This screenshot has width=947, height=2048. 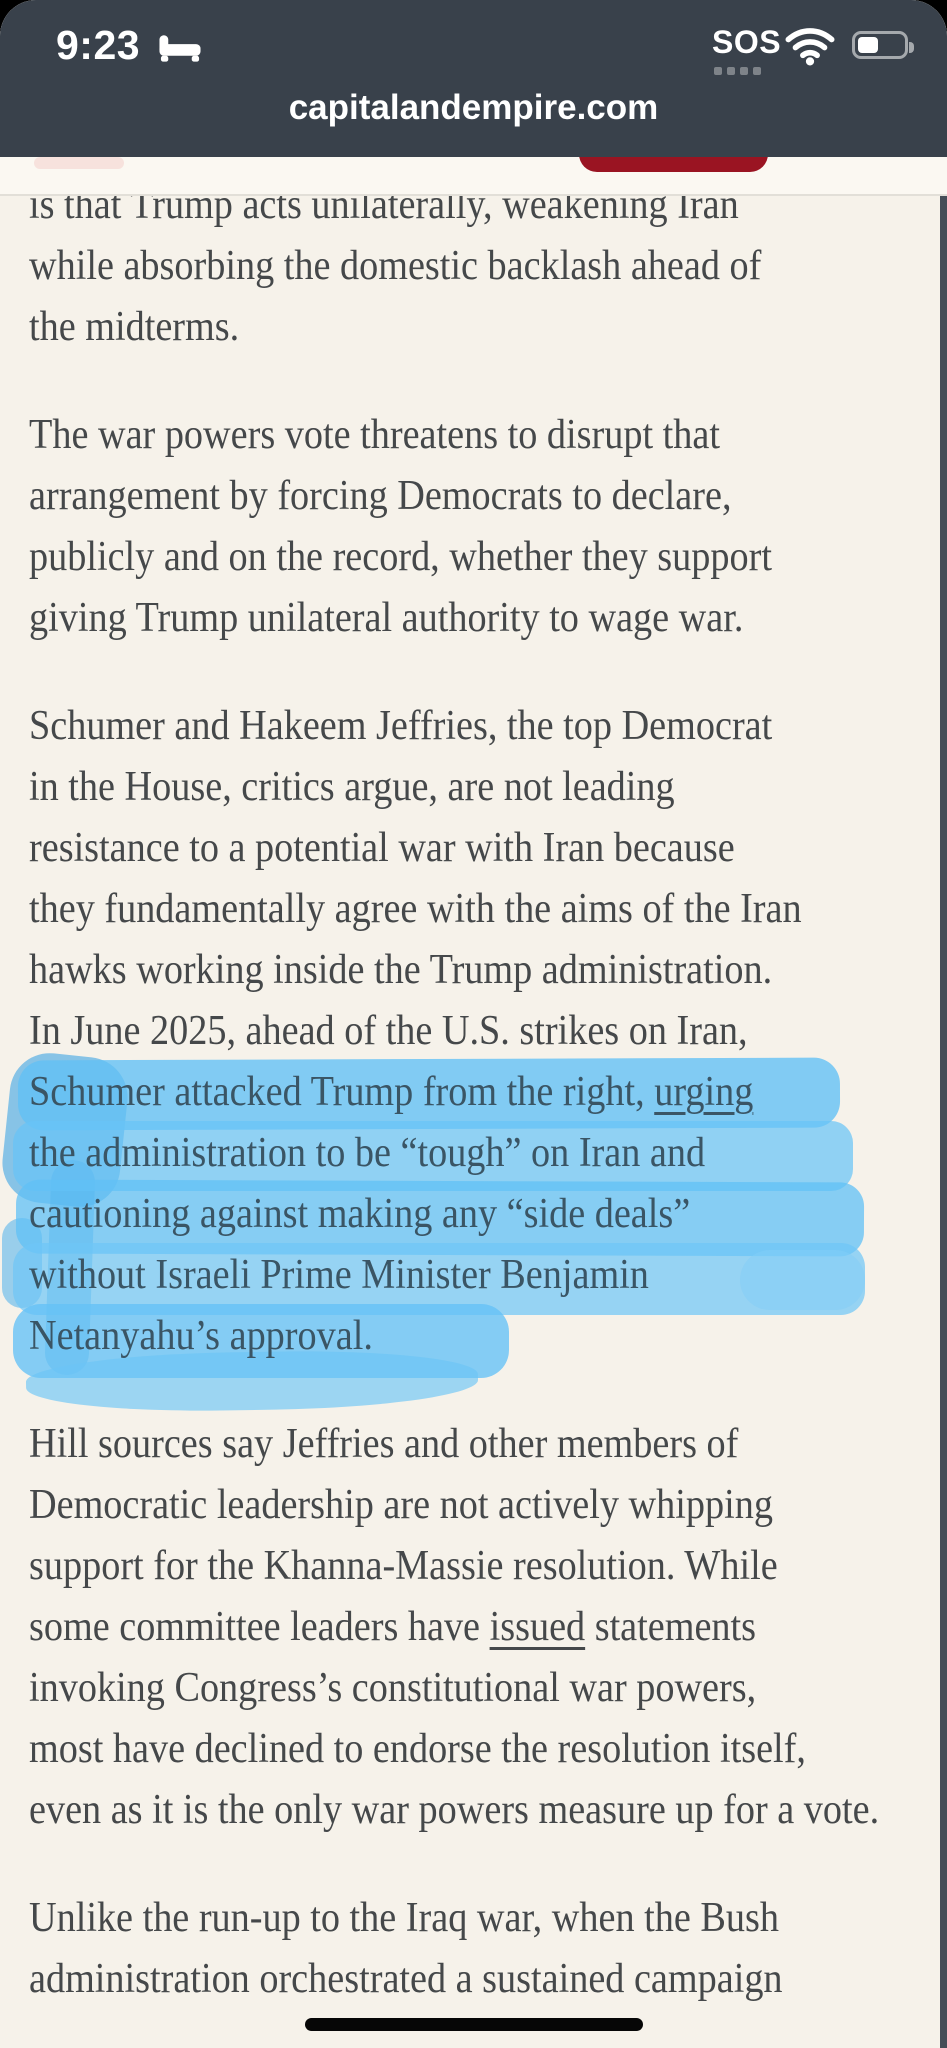 I want to click on pink-smudge-annotation, so click(x=79, y=163).